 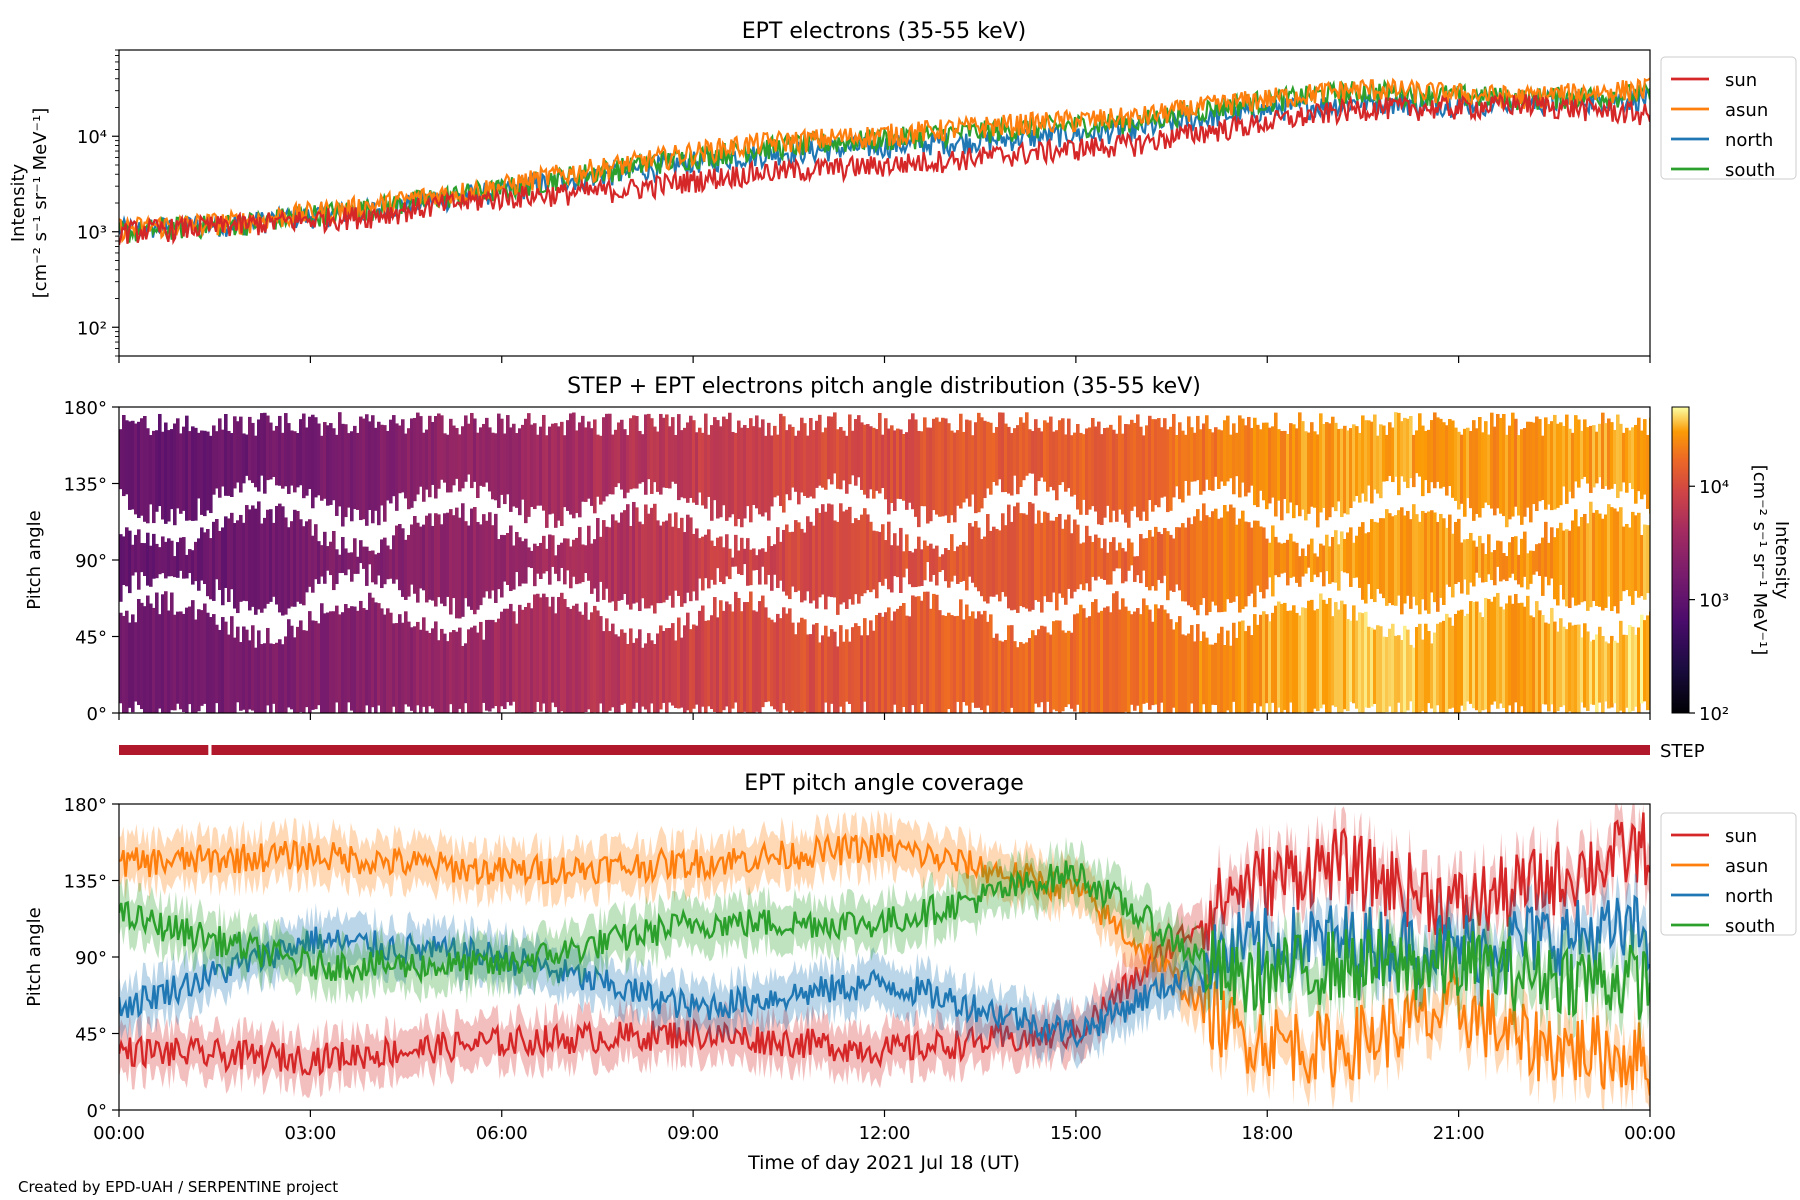 What do you see at coordinates (1714, 487) in the screenshot?
I see `colorbar-tick-label: 10⁴` at bounding box center [1714, 487].